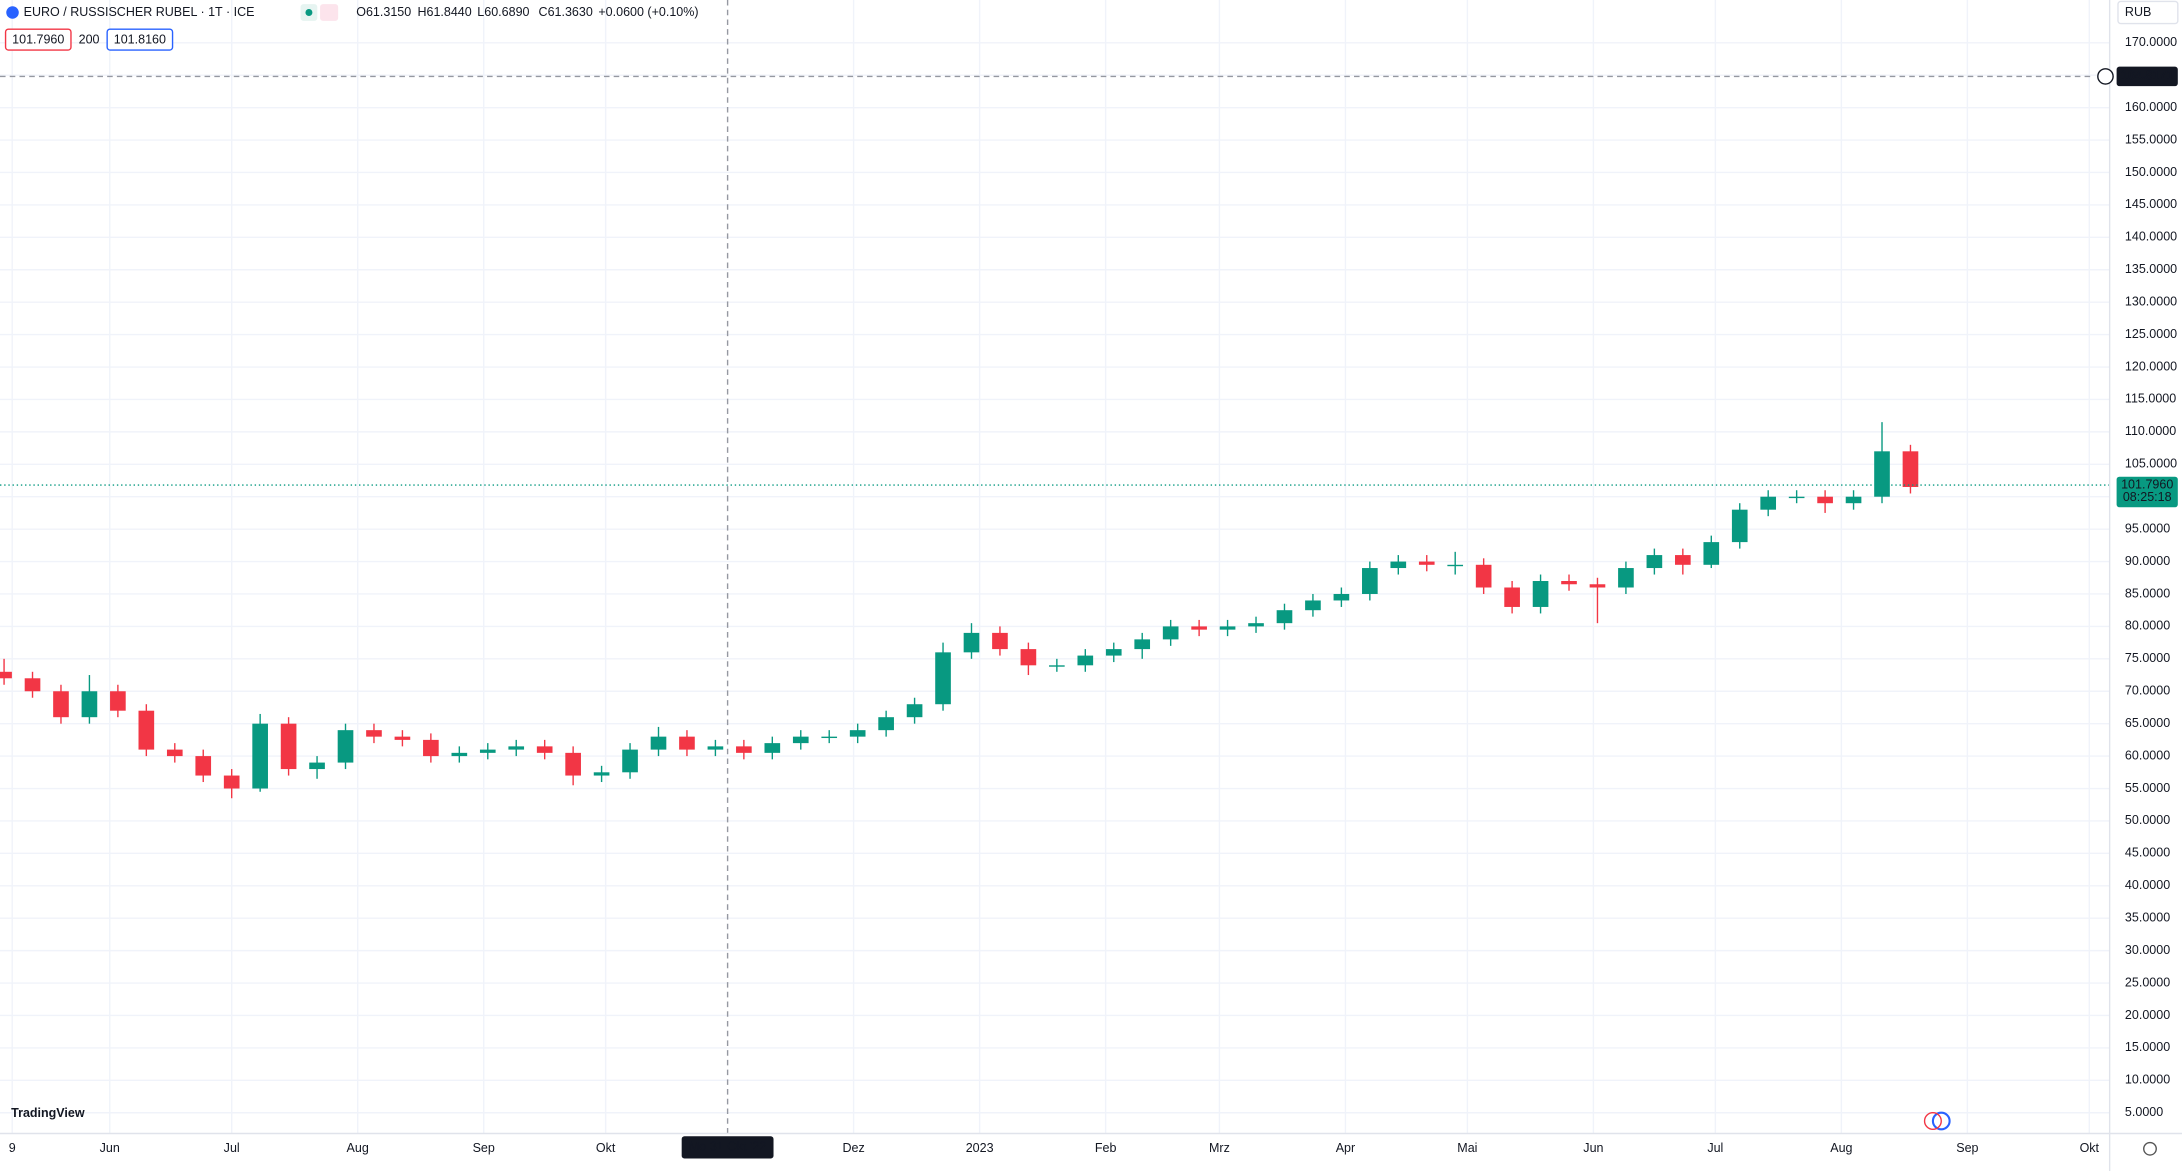 The width and height of the screenshot is (2182, 1171). I want to click on x-tick-label: 9, so click(12, 1148).